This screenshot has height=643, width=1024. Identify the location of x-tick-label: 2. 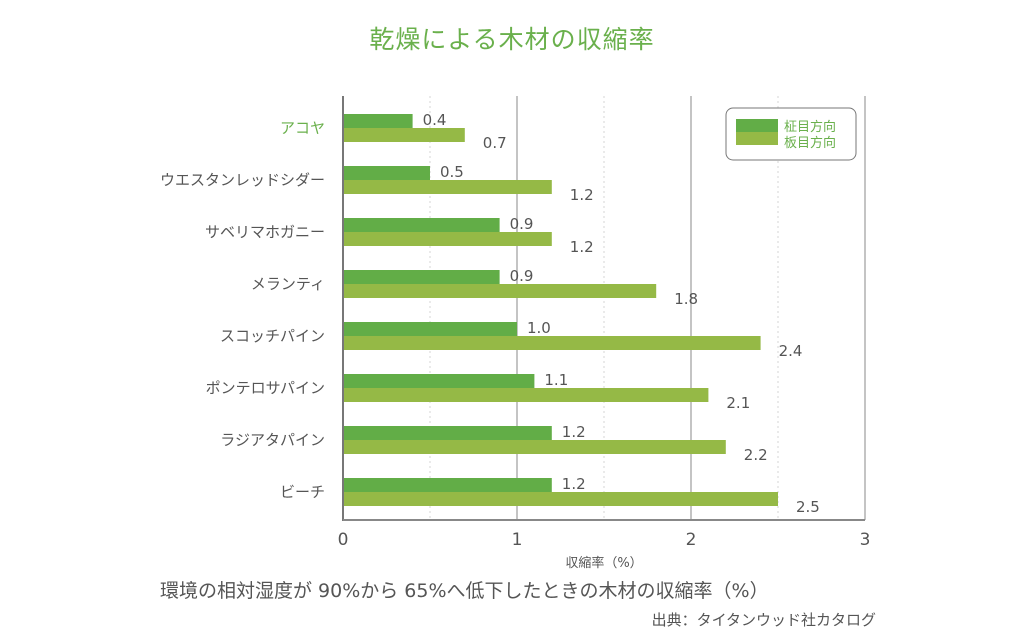
(691, 540).